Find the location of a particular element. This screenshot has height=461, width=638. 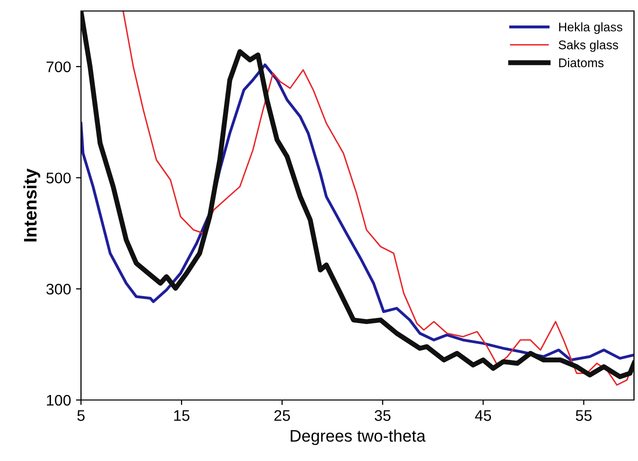

y-tick-label: 100 is located at coordinates (58, 400).